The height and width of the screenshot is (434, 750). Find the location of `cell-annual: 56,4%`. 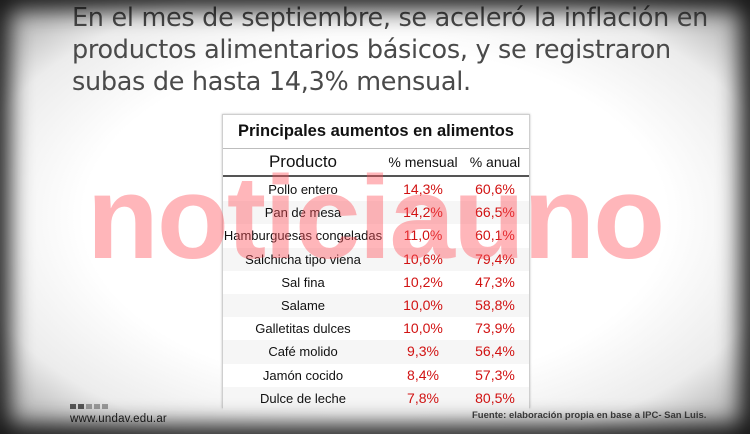

cell-annual: 56,4% is located at coordinates (495, 351).